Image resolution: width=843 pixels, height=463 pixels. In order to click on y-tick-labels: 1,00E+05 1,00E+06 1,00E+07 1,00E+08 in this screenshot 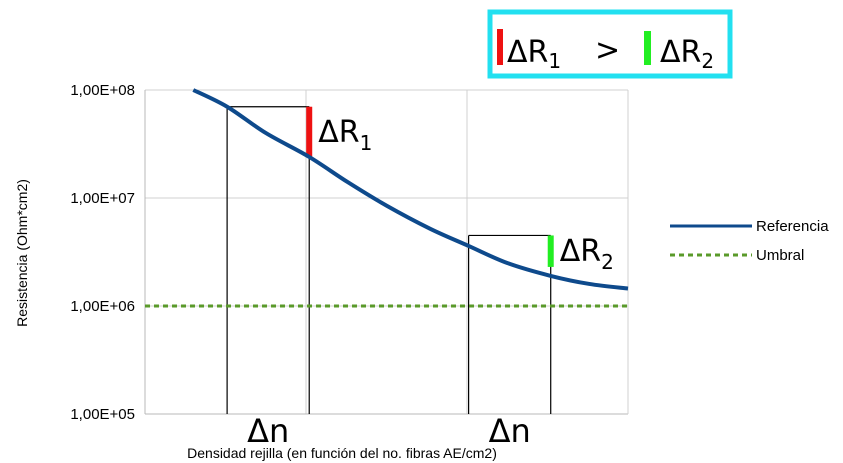, I will do `click(102, 252)`.